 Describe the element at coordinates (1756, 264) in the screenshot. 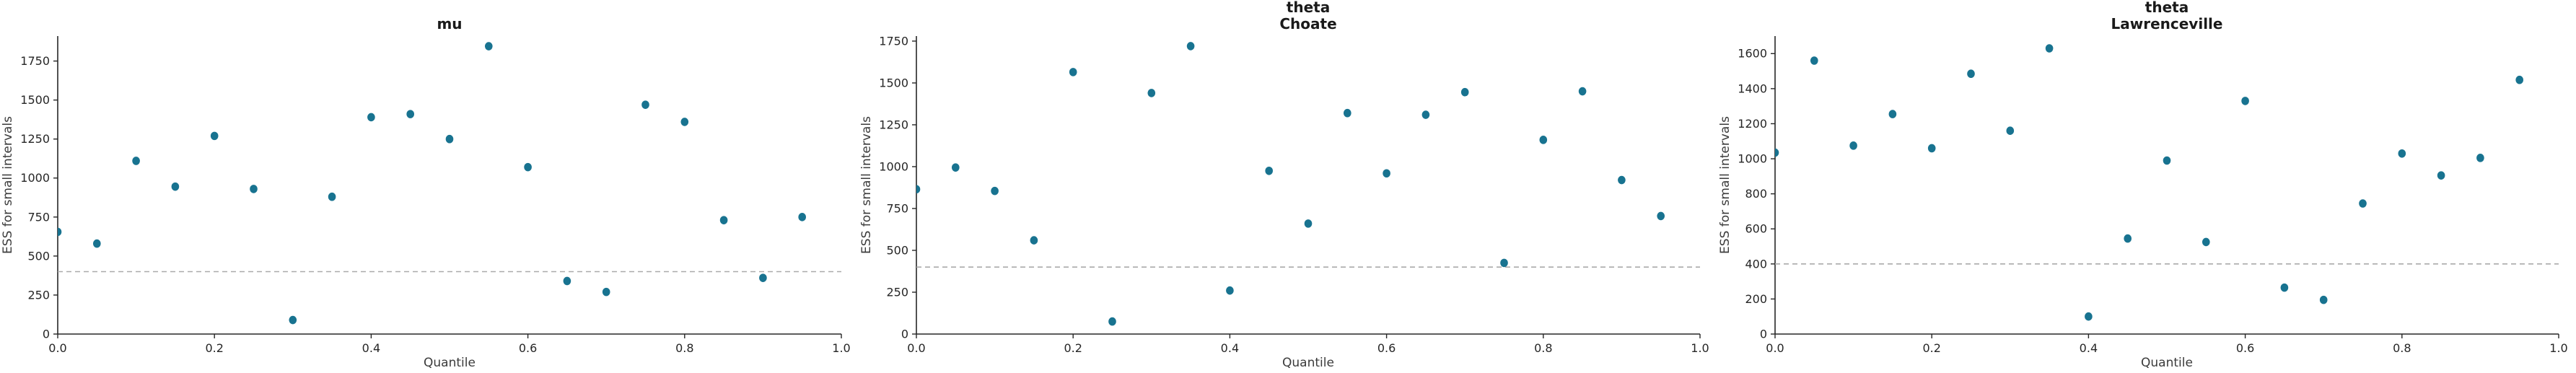

I see `y-axis-tick-label: 400` at that location.